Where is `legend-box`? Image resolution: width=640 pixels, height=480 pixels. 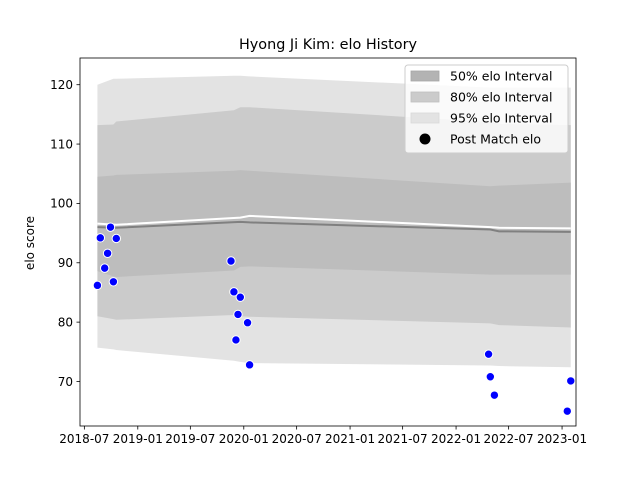
legend-box is located at coordinates (486, 109).